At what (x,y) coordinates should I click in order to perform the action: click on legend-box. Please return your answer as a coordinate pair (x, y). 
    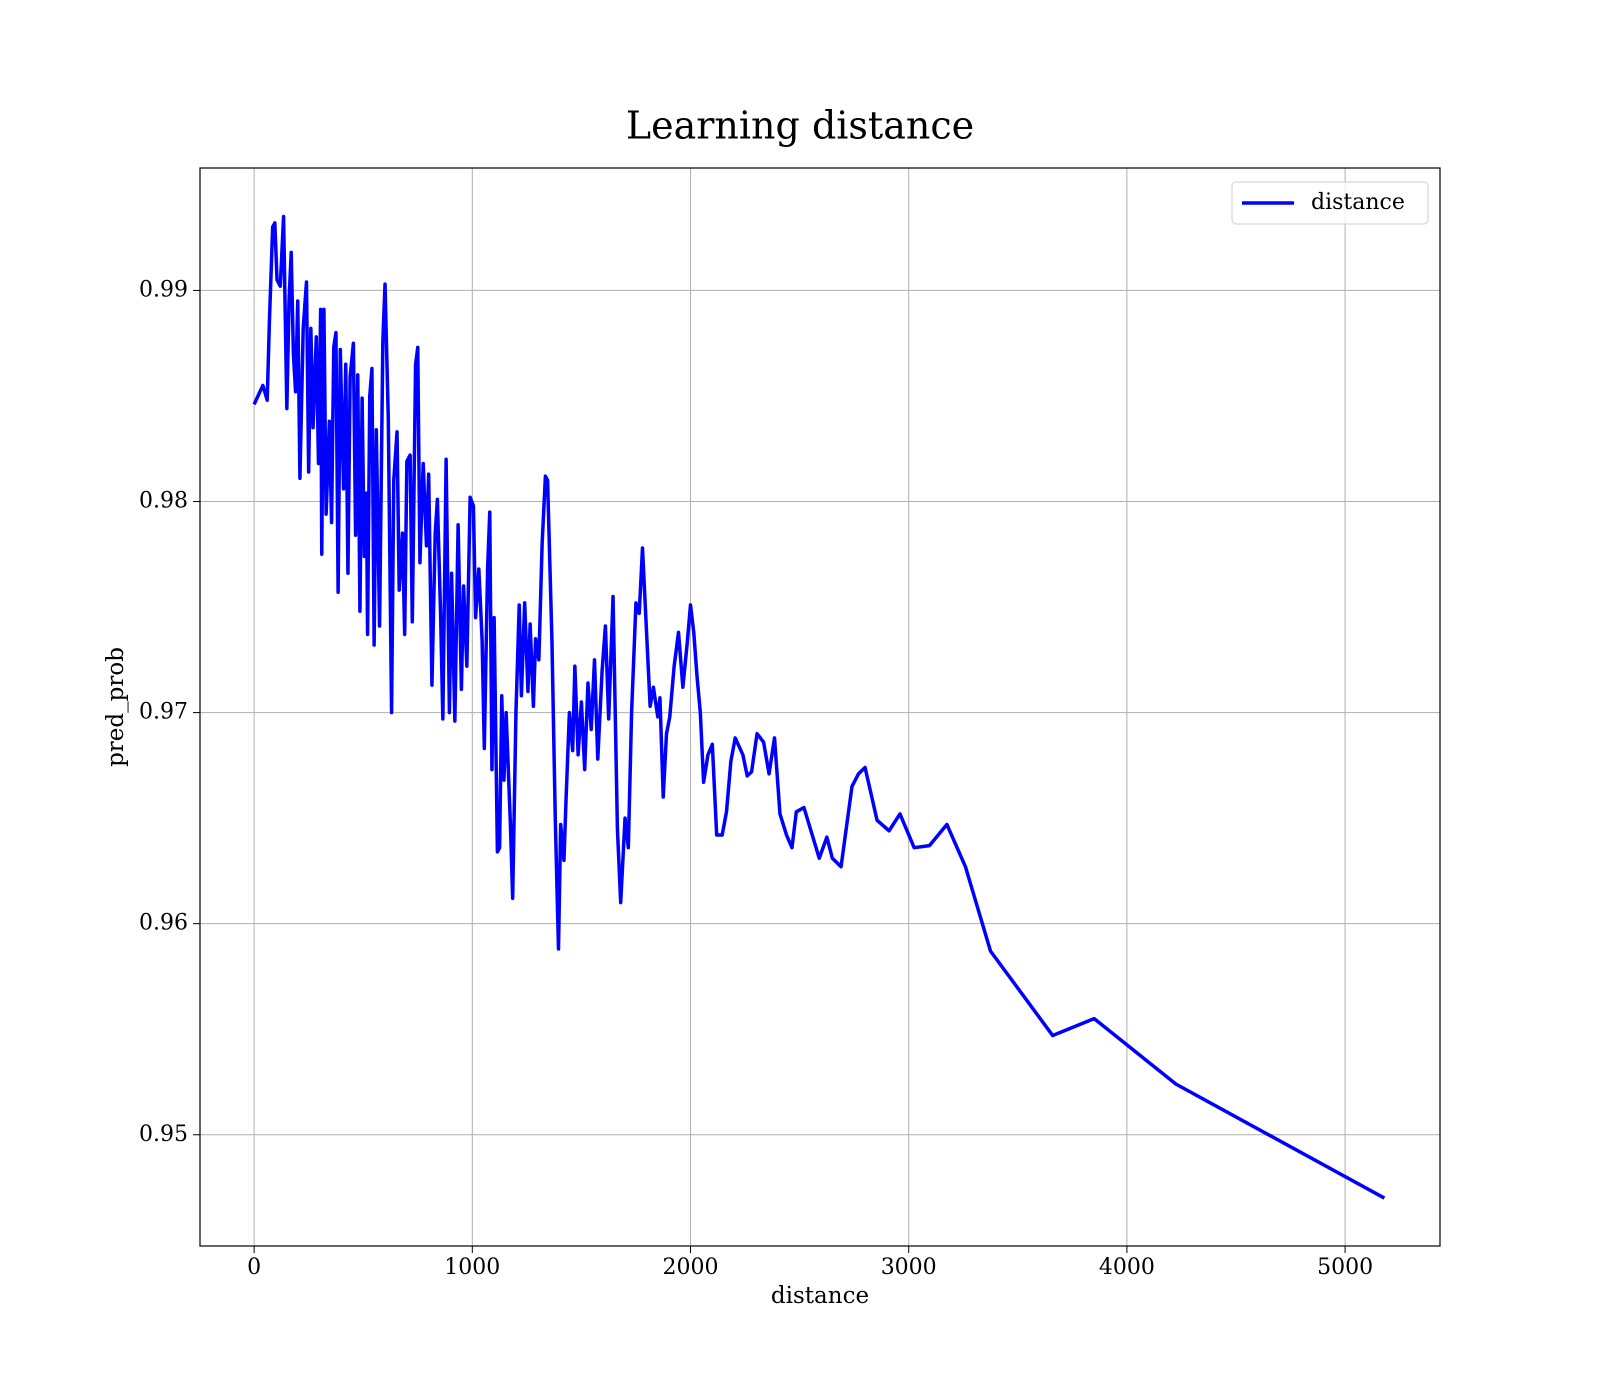
    Looking at the image, I should click on (1330, 203).